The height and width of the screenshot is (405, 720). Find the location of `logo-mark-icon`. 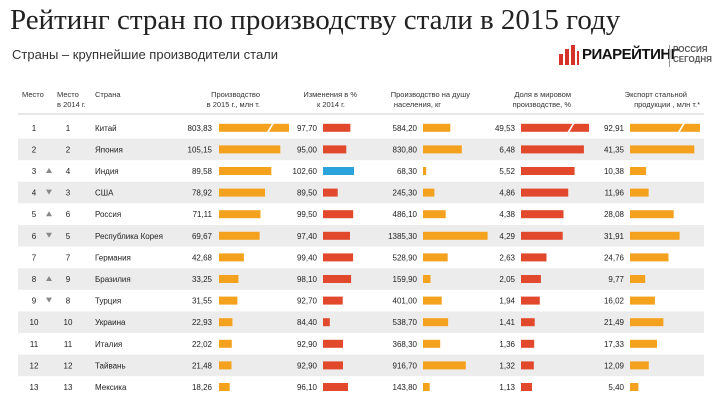

logo-mark-icon is located at coordinates (569, 55).